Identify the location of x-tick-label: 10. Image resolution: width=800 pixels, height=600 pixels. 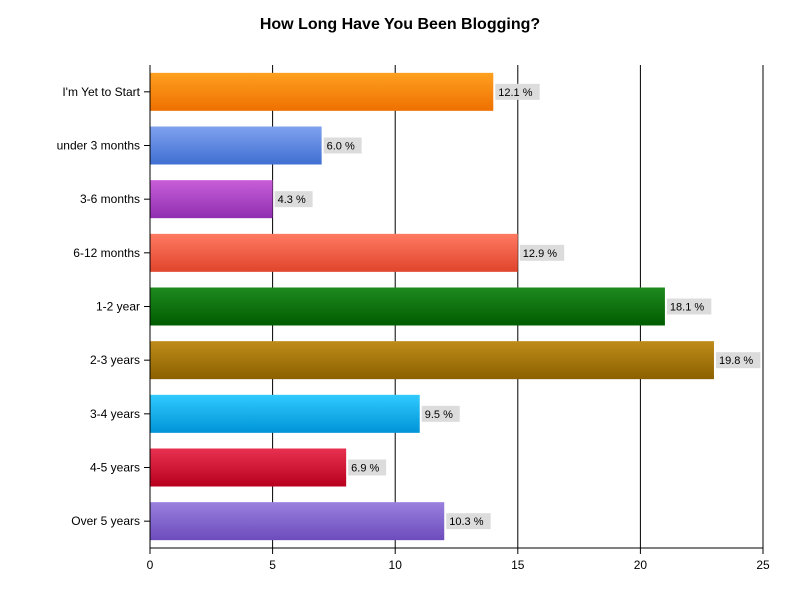
(396, 565).